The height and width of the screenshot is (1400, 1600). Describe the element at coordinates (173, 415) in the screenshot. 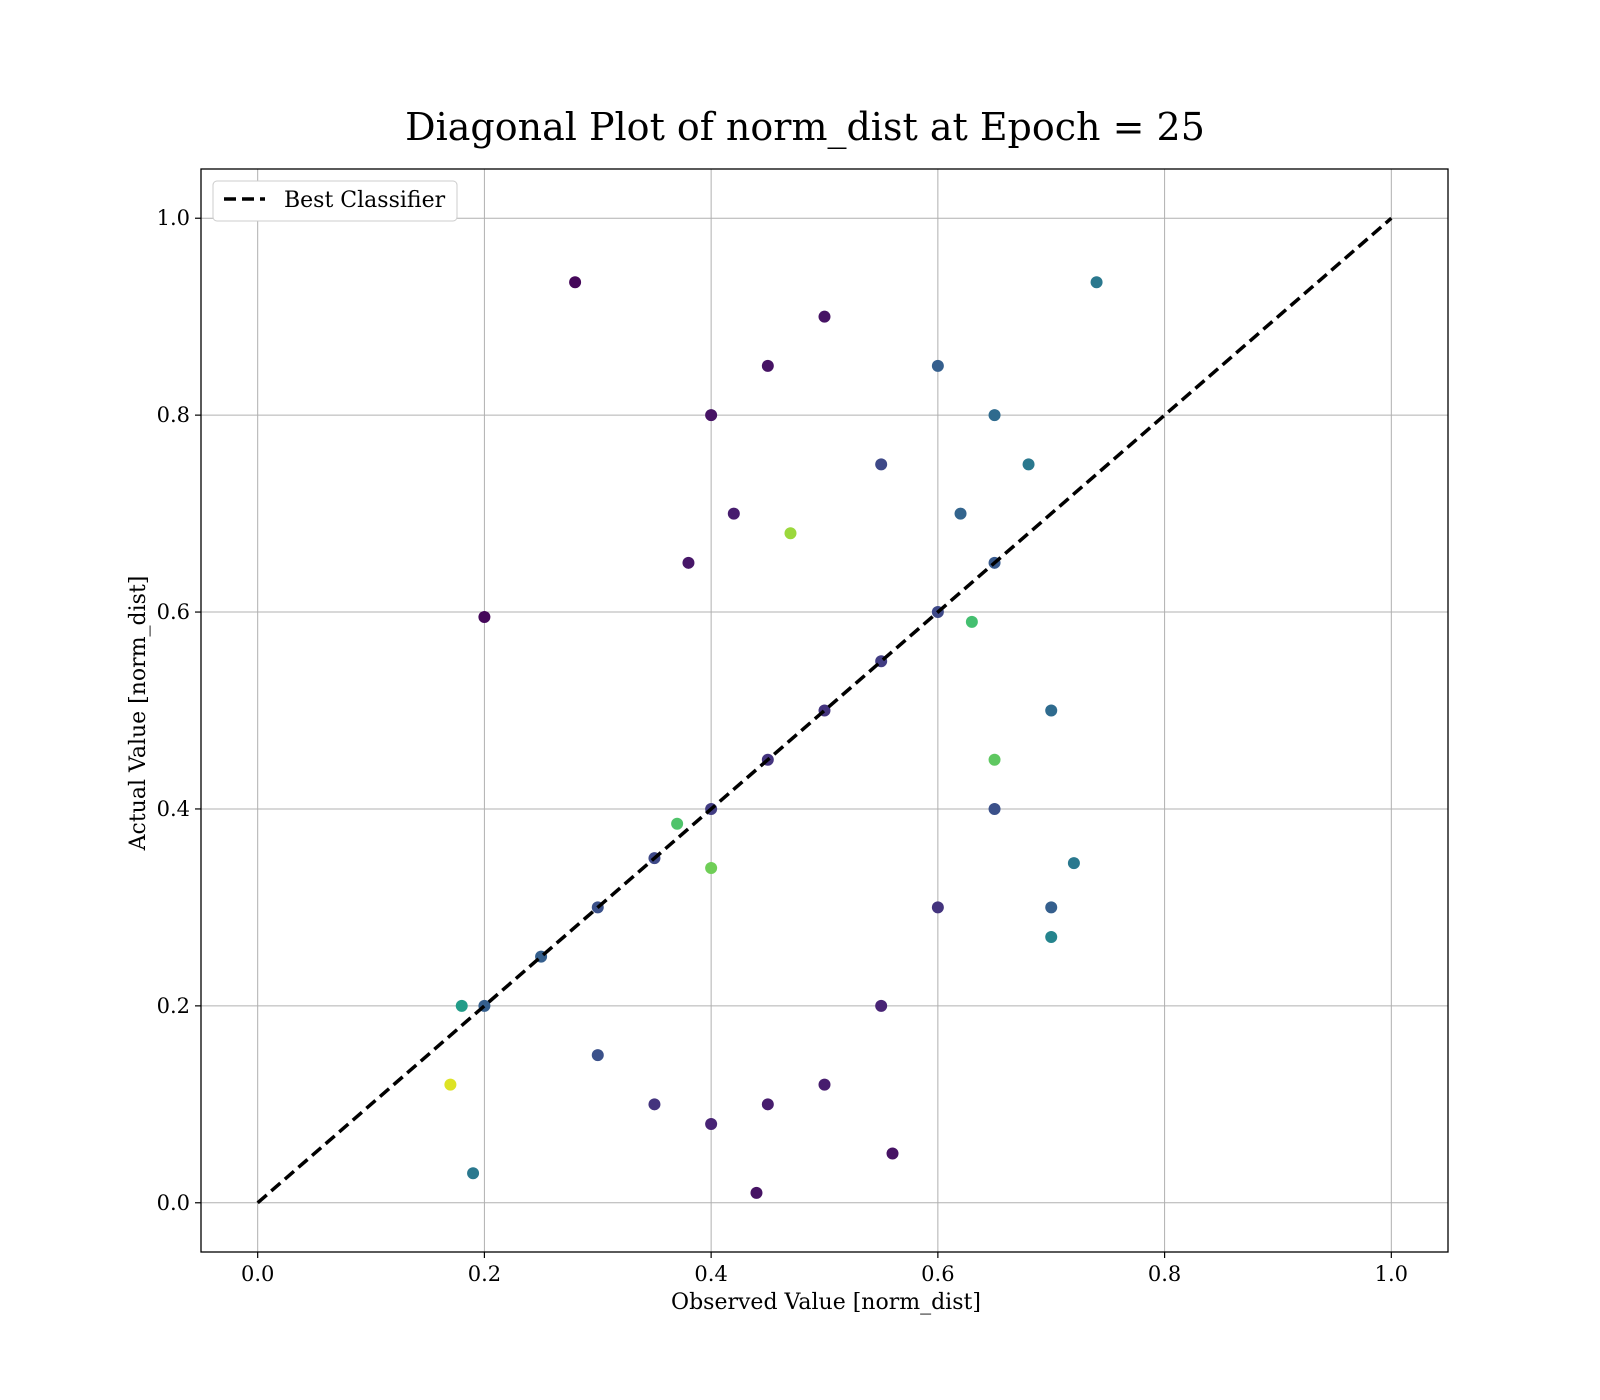

I see `y-tick-label: 0.8` at that location.